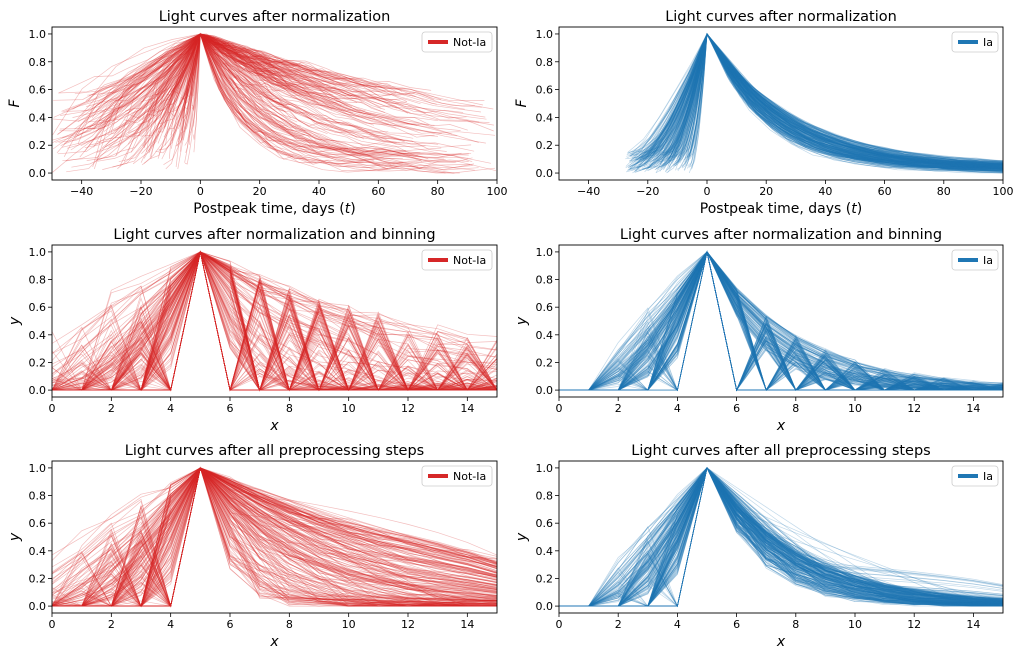  I want to click on x-tick-label: 2, so click(618, 624).